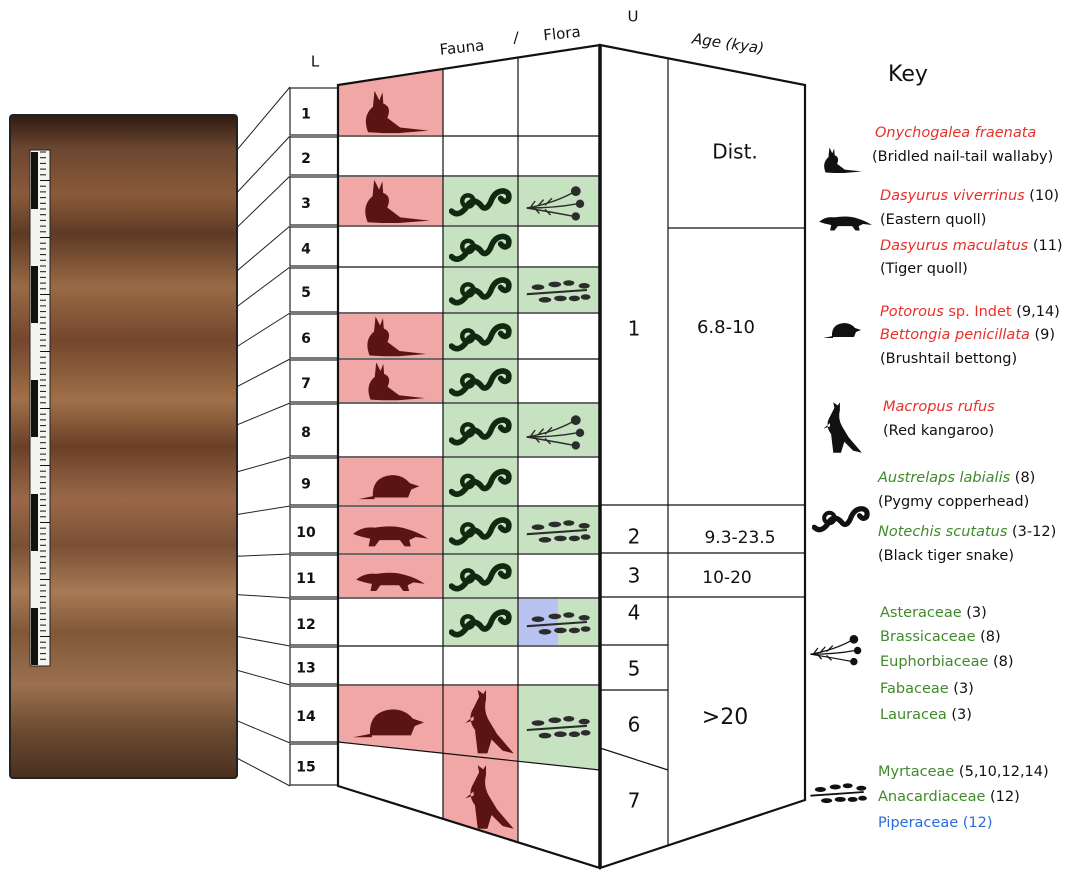 The width and height of the screenshot is (1092, 872). Describe the element at coordinates (955, 133) in the screenshot. I see `key-line: Onychogalea fraenata` at that location.